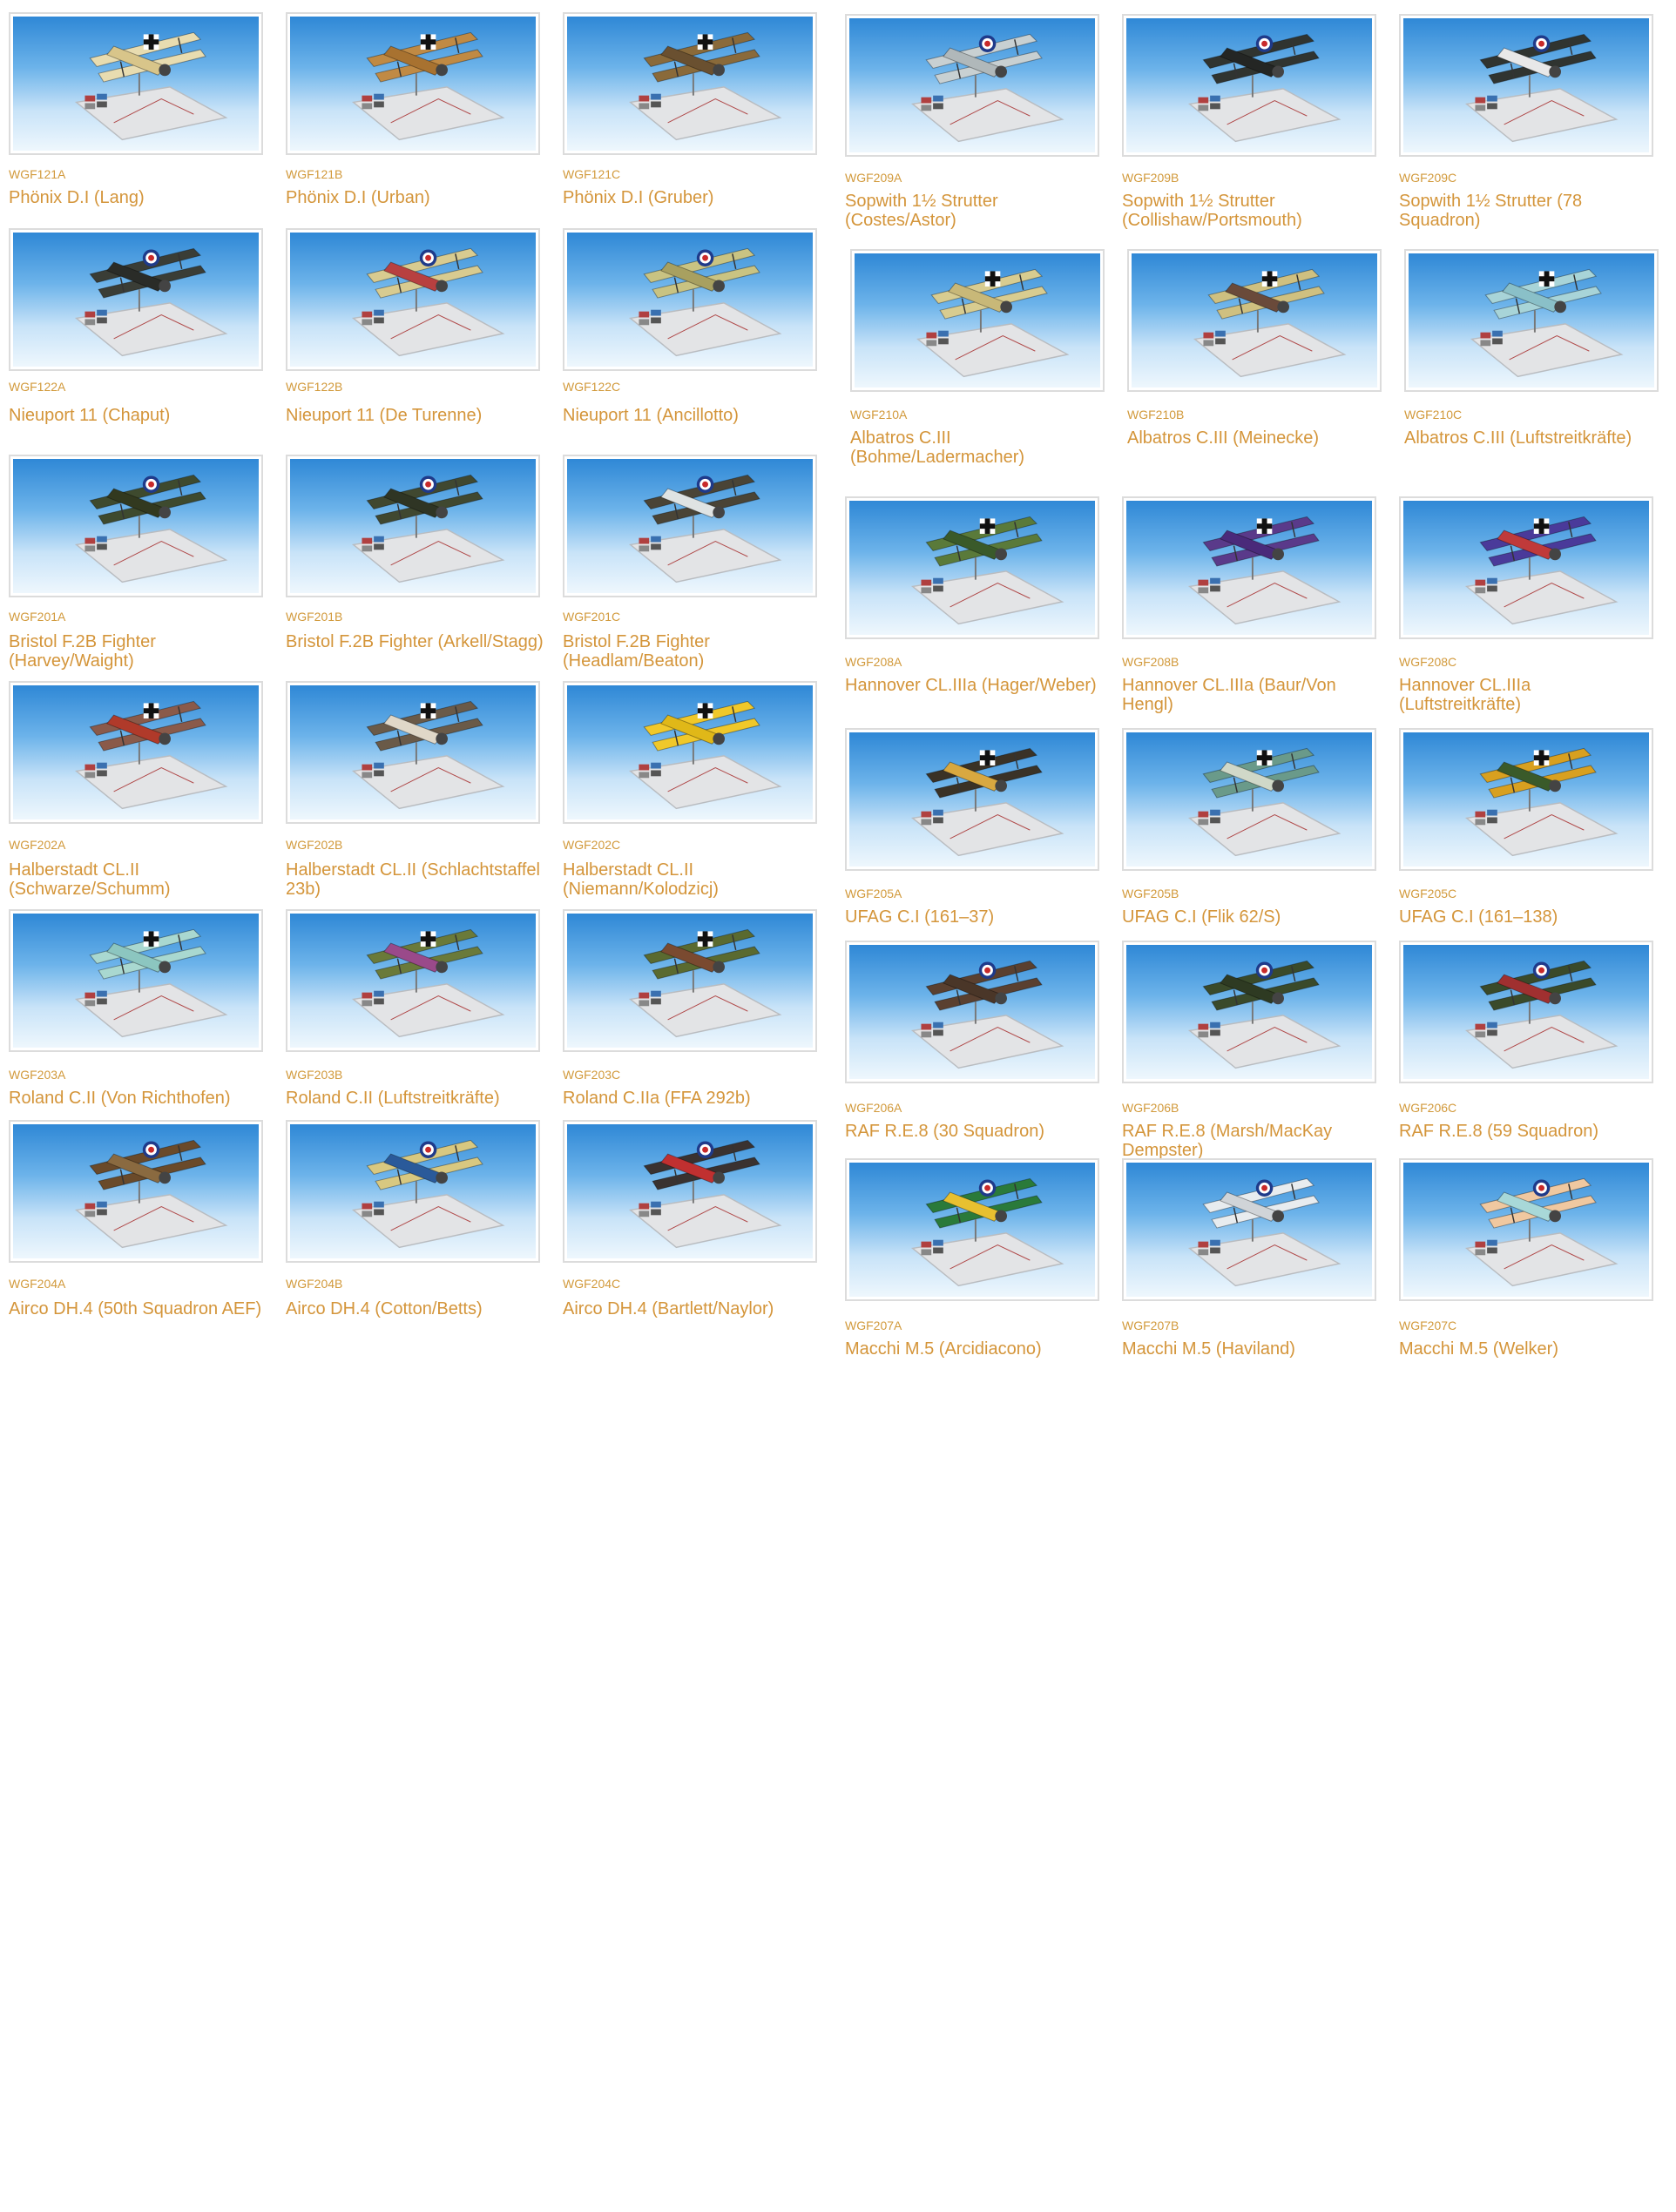 Image resolution: width=1676 pixels, height=2212 pixels. Describe the element at coordinates (636, 651) in the screenshot. I see `product-name-link: Bristol F.2B Fighter (Headlam/Beaton)` at that location.